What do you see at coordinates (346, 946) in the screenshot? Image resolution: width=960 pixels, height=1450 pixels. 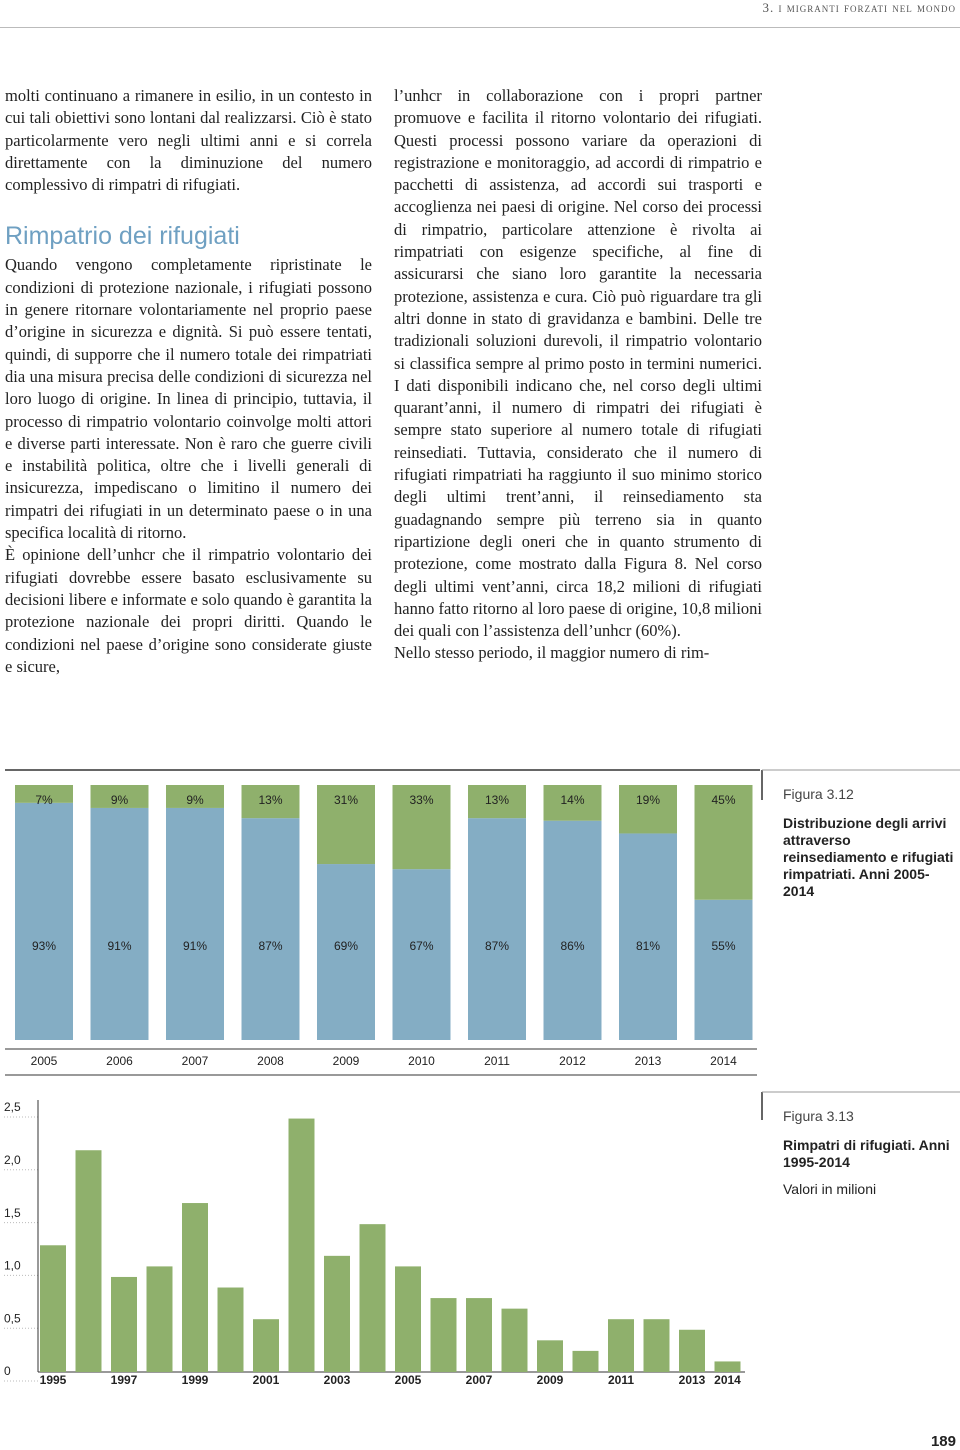 I see `value-label: 69%` at bounding box center [346, 946].